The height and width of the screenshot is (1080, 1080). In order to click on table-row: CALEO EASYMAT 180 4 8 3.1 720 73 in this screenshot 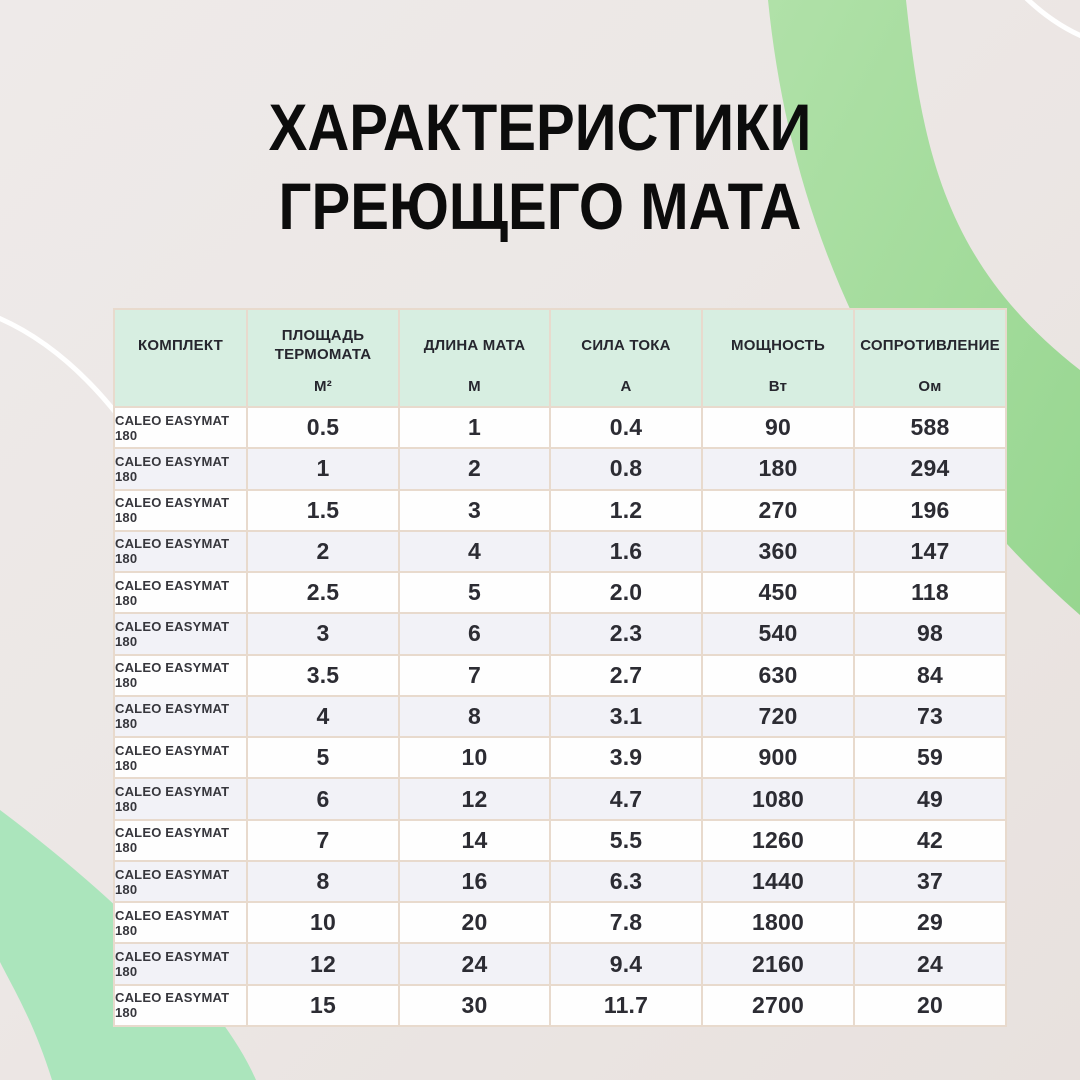, I will do `click(560, 716)`.